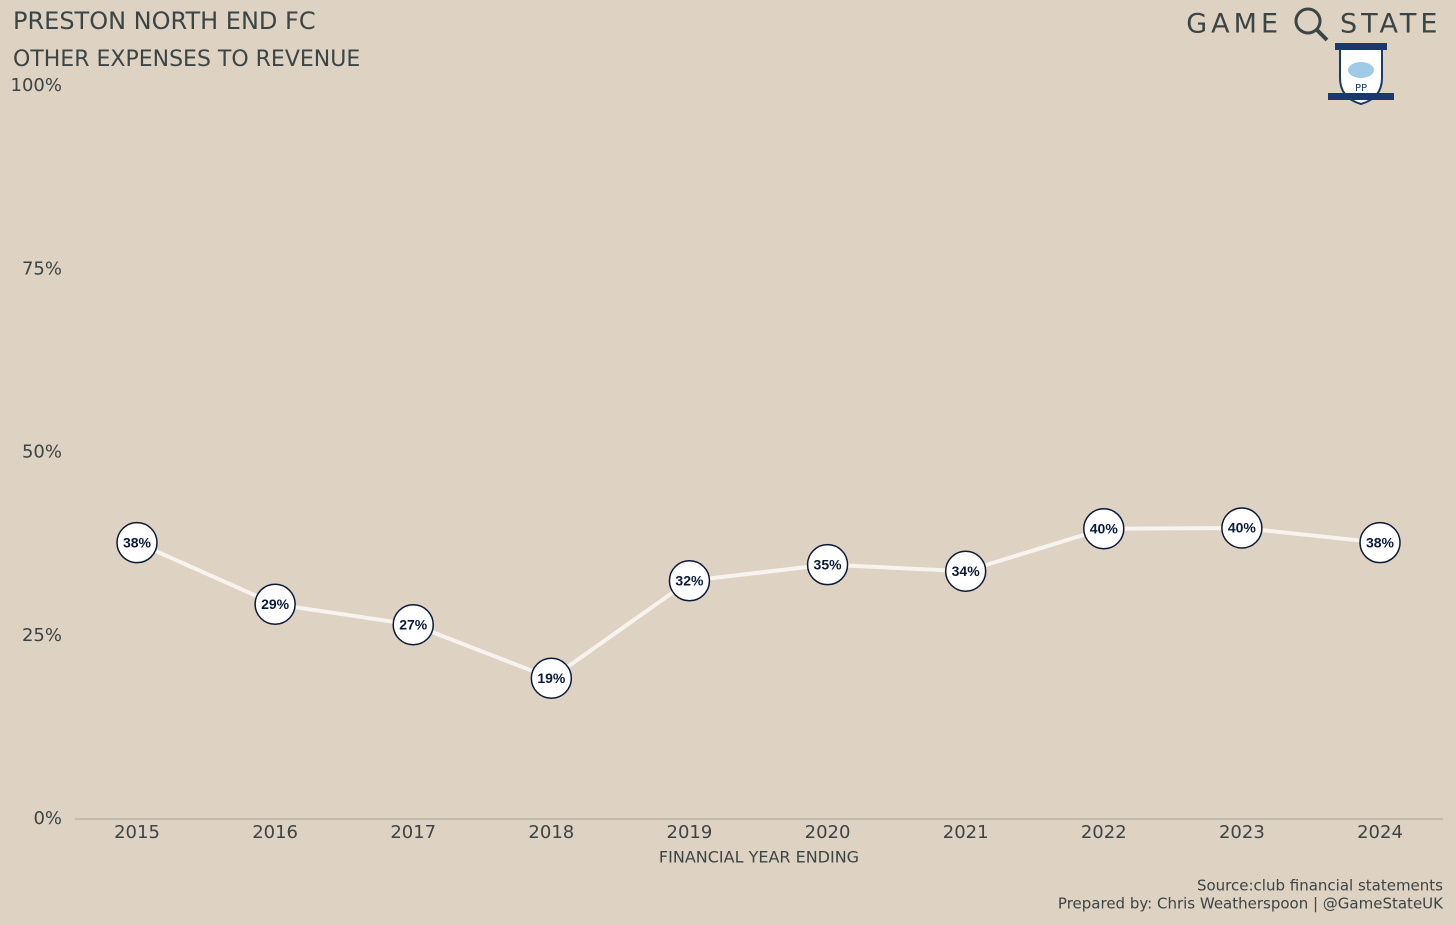 This screenshot has width=1456, height=925. Describe the element at coordinates (275, 832) in the screenshot. I see `x-tick-label: 2016` at that location.